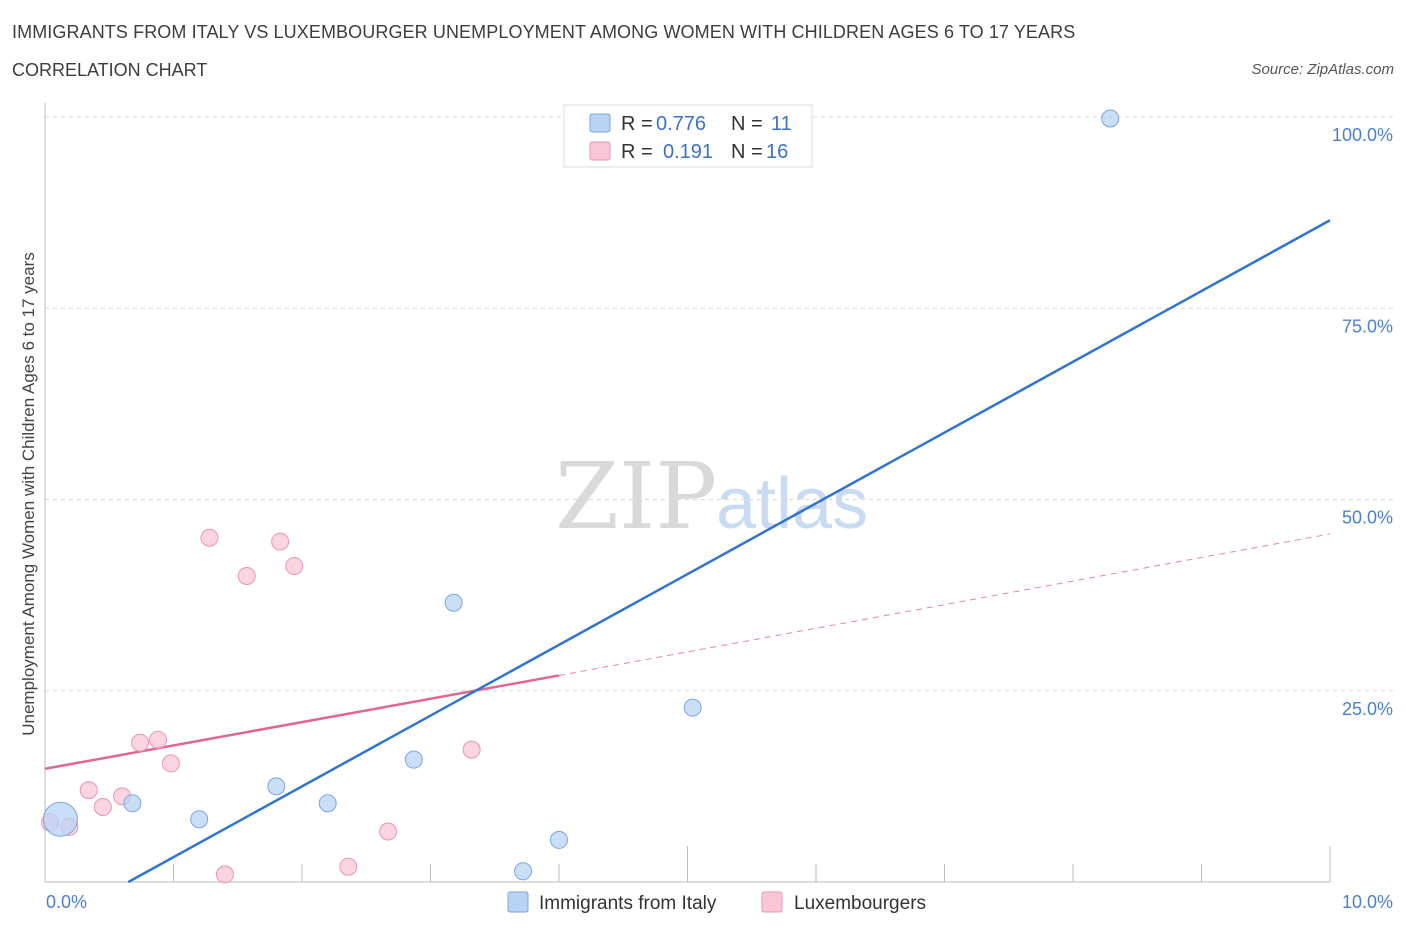 This screenshot has height=930, width=1406. Describe the element at coordinates (681, 124) in the screenshot. I see `legend-r-value-italy: 0.776` at that location.